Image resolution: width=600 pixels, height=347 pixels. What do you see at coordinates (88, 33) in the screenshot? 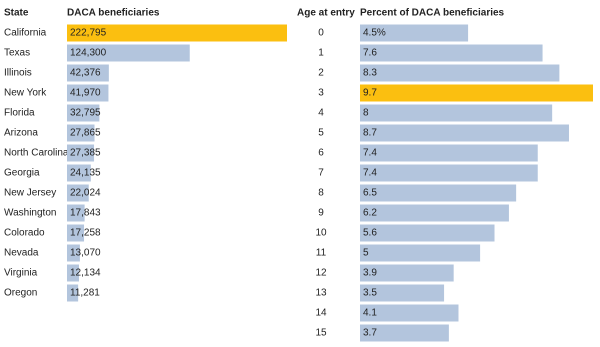
I see `value-label: 222,795` at bounding box center [88, 33].